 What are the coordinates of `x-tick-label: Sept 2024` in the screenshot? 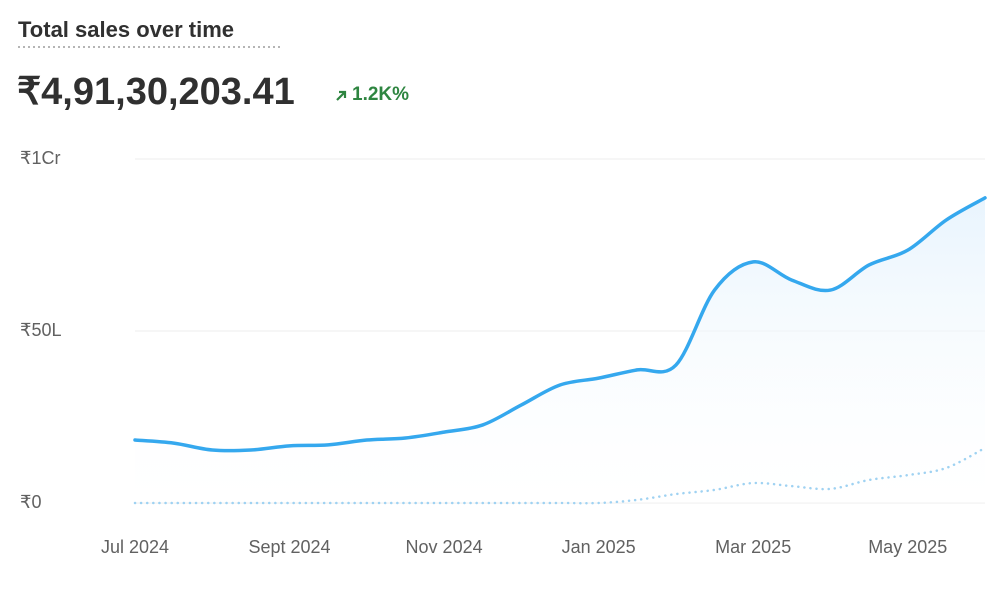 It's located at (290, 547).